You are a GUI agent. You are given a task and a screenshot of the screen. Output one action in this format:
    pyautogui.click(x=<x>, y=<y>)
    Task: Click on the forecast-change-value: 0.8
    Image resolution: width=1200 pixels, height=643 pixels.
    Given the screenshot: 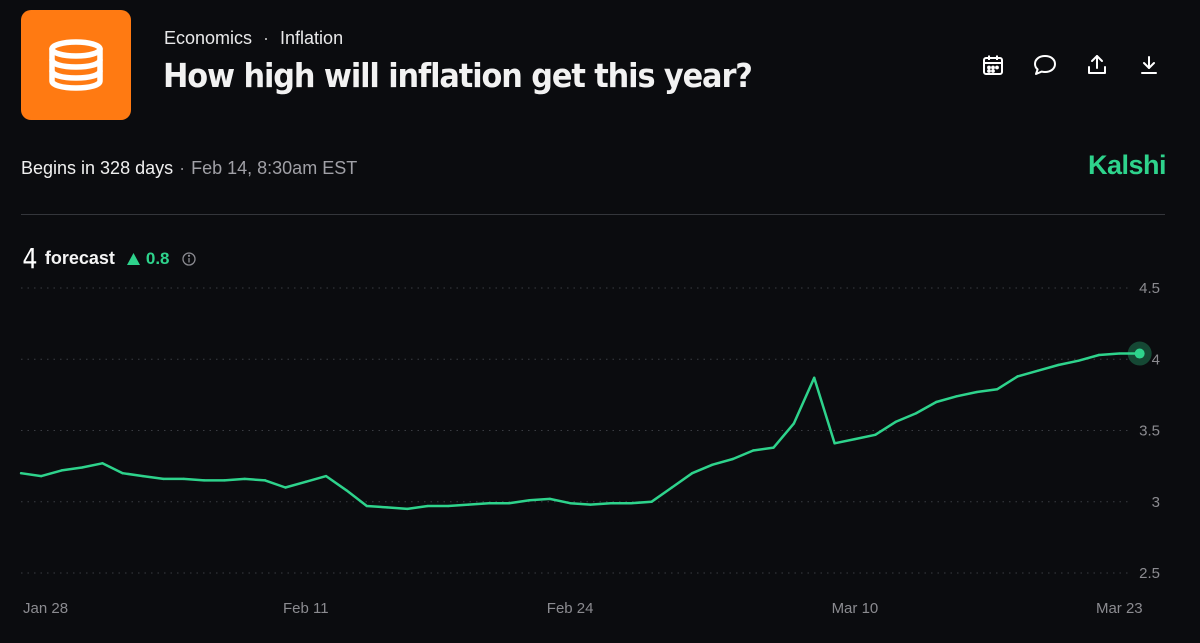 What is the action you would take?
    pyautogui.click(x=157, y=258)
    